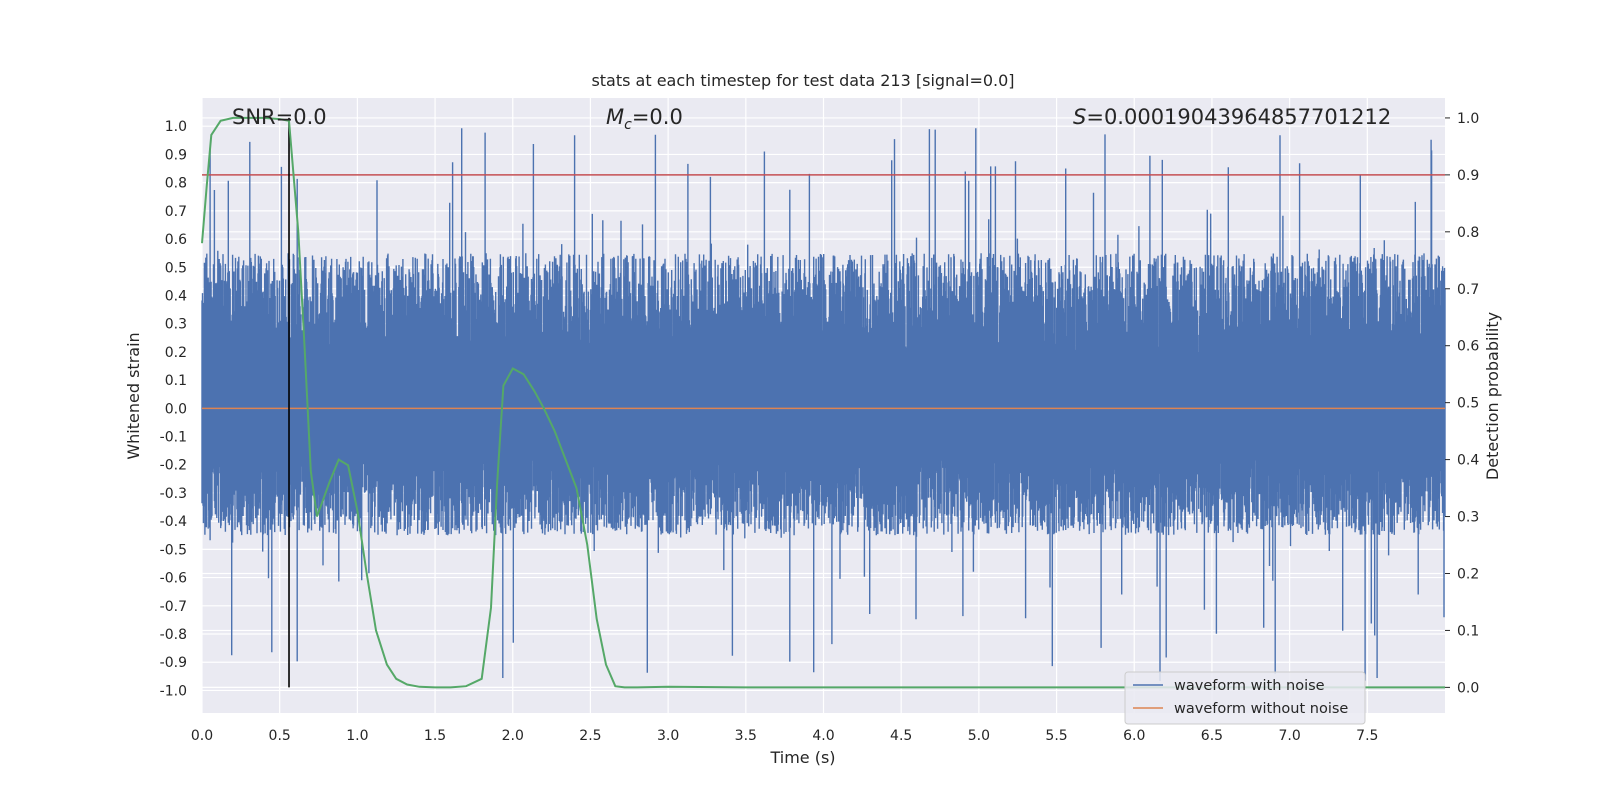 The height and width of the screenshot is (800, 1600). Describe the element at coordinates (1468, 631) in the screenshot. I see `y-right-tick-label-9: 0.1` at that location.